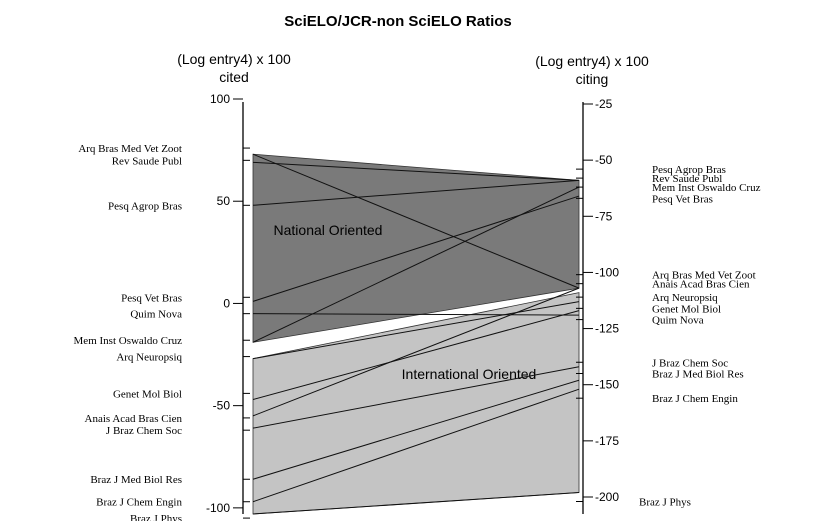  I want to click on left-label-braz-j-phys: Braz J Phys, so click(156, 517).